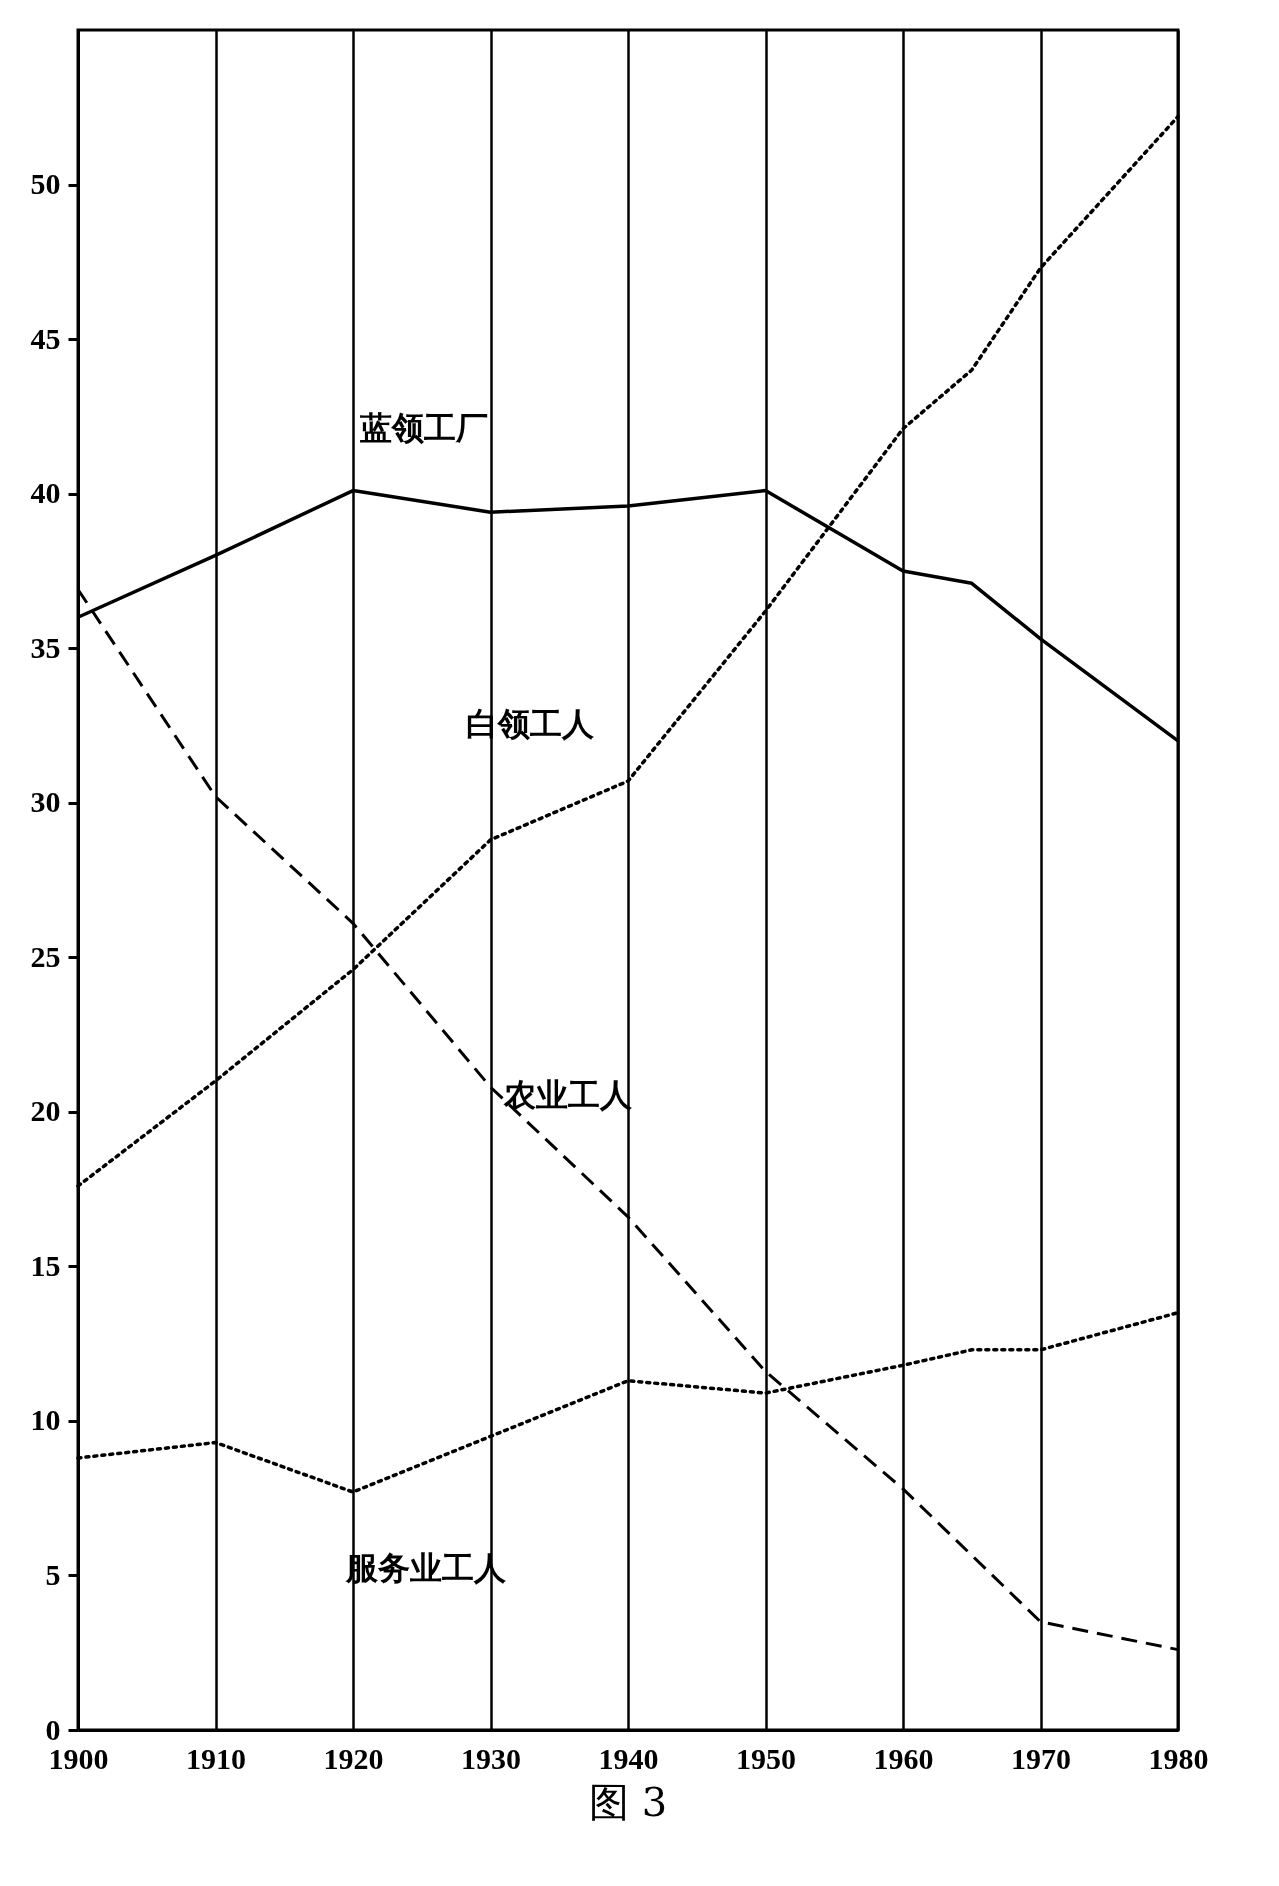 This screenshot has height=1886, width=1279. Describe the element at coordinates (45, 1111) in the screenshot. I see `y-tick-label: 20` at that location.